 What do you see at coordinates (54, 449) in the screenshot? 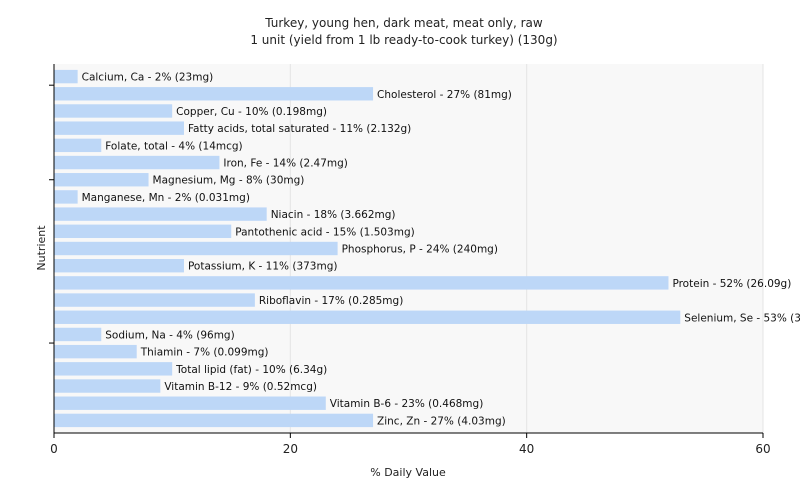
I see `x-tick-label: 0` at bounding box center [54, 449].